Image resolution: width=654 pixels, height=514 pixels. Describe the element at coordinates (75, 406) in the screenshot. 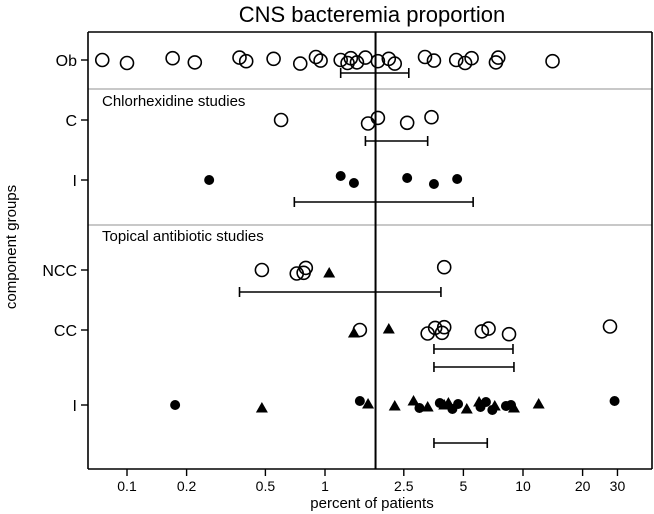

I see `group-5-i-ylabel: I` at that location.